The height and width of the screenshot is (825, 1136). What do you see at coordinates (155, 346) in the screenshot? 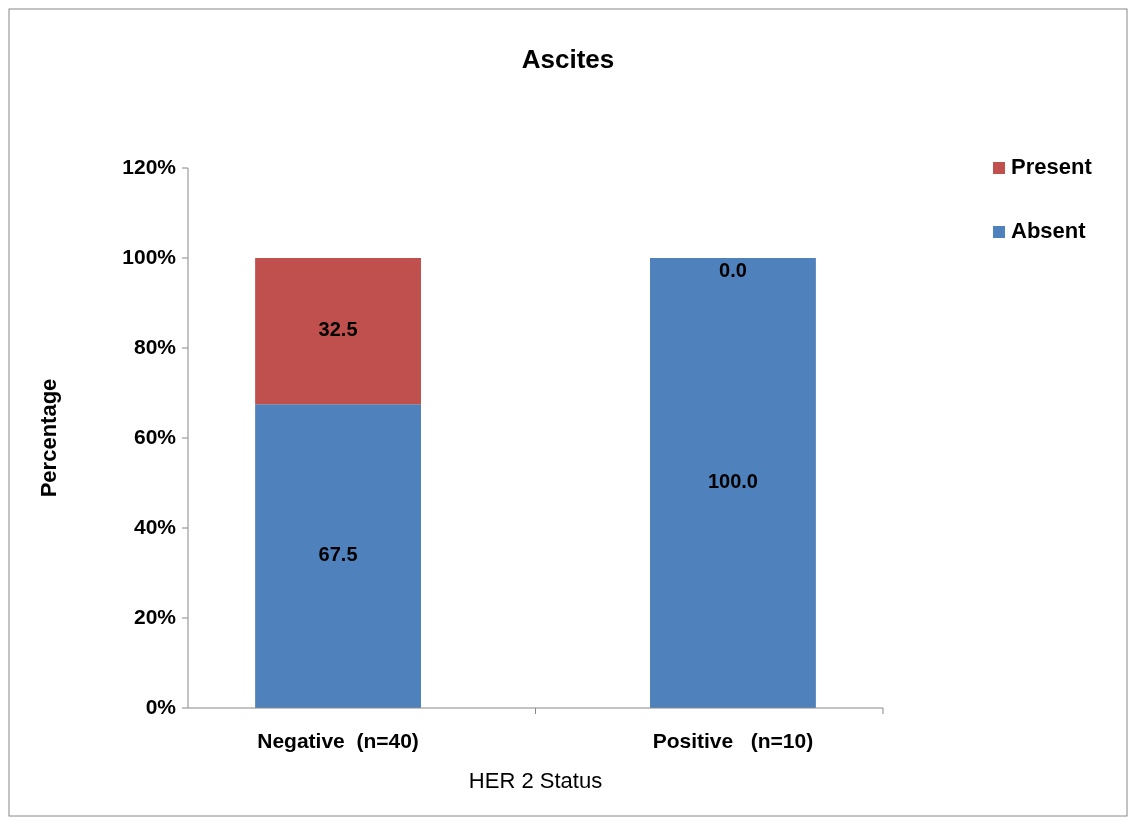
I see `y-tick-label: 80%` at bounding box center [155, 346].